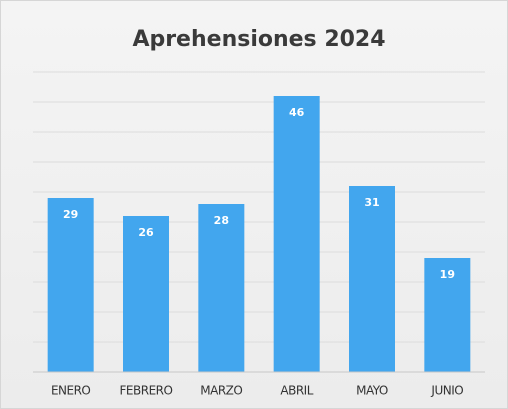 The height and width of the screenshot is (409, 508). I want to click on x-tick-label: ENERO, so click(70, 391).